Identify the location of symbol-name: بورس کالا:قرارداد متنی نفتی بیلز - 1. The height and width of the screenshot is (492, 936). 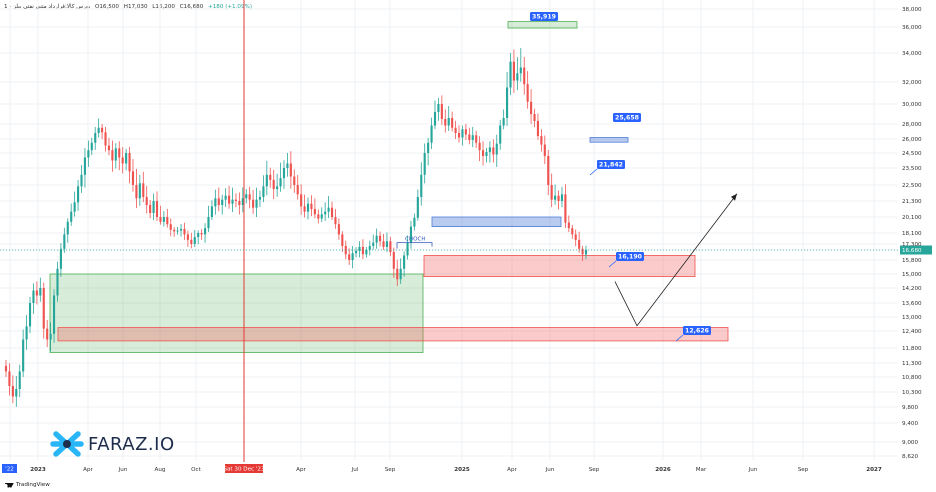
(47, 7).